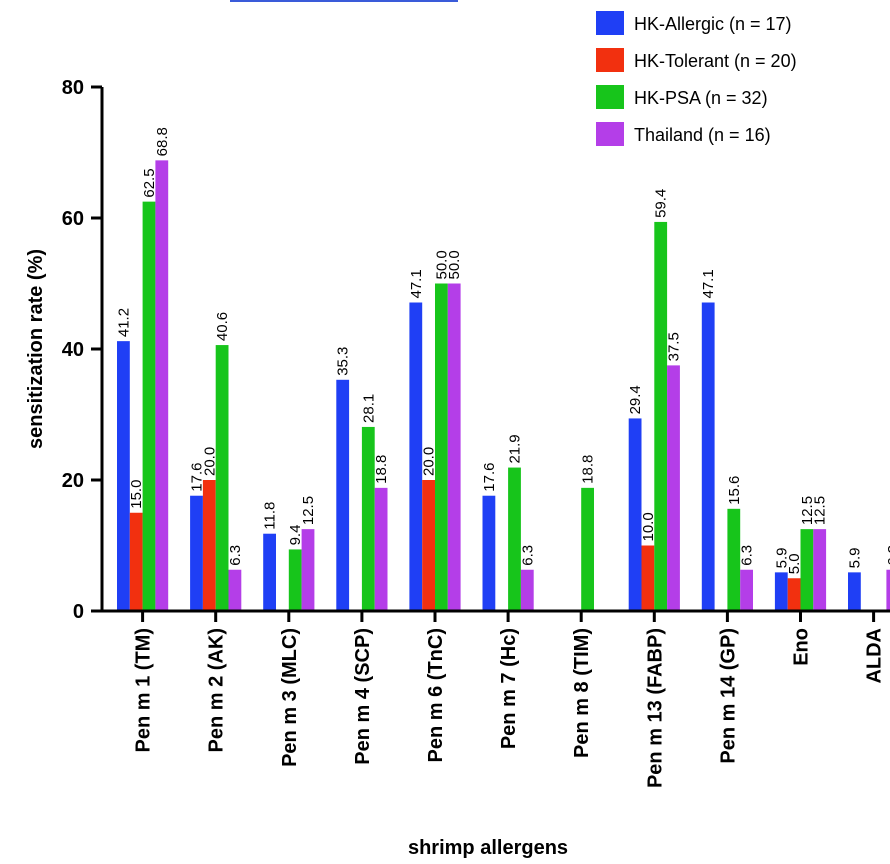  I want to click on x-tick-label-pen-m-13-fabp: Pen m 13 (FABP), so click(655, 708).